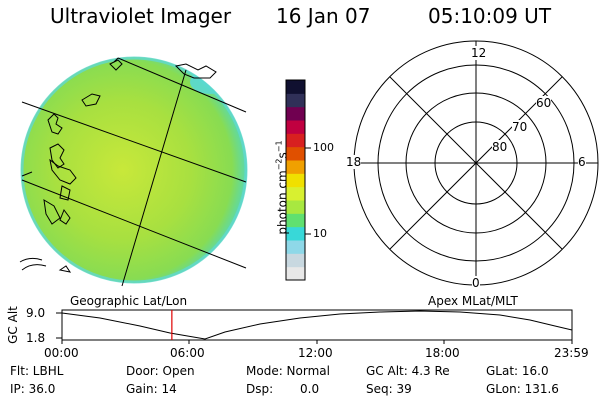 The width and height of the screenshot is (600, 400). I want to click on polar-label-12: 12, so click(479, 53).